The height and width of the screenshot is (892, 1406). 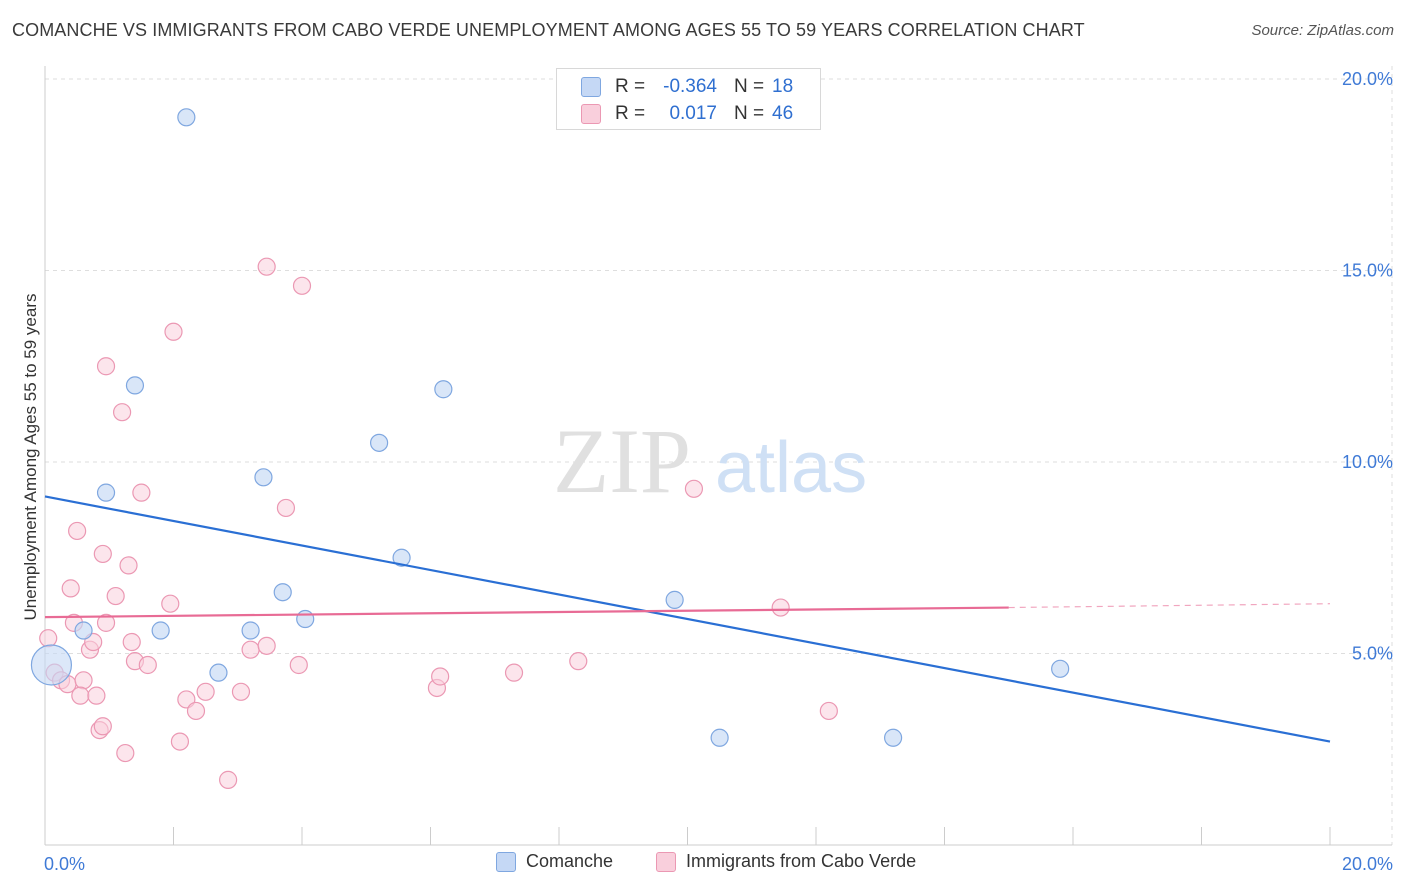 I want to click on cabo-verde-swatch, so click(x=591, y=114).